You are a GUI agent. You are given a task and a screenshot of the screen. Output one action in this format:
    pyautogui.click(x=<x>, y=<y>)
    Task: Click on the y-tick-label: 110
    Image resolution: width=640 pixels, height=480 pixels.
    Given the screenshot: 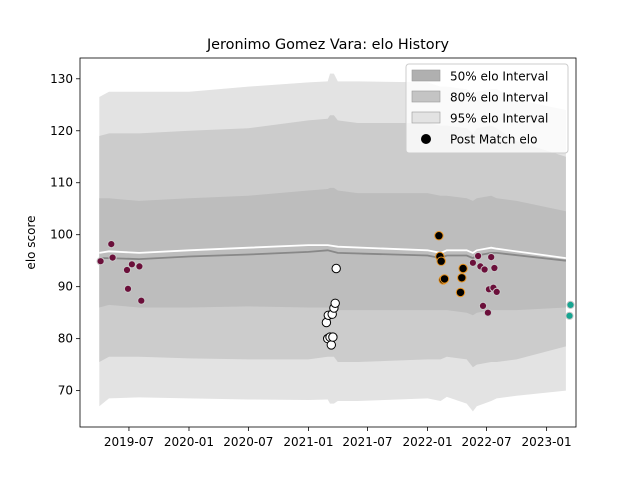 What is the action you would take?
    pyautogui.click(x=61, y=183)
    